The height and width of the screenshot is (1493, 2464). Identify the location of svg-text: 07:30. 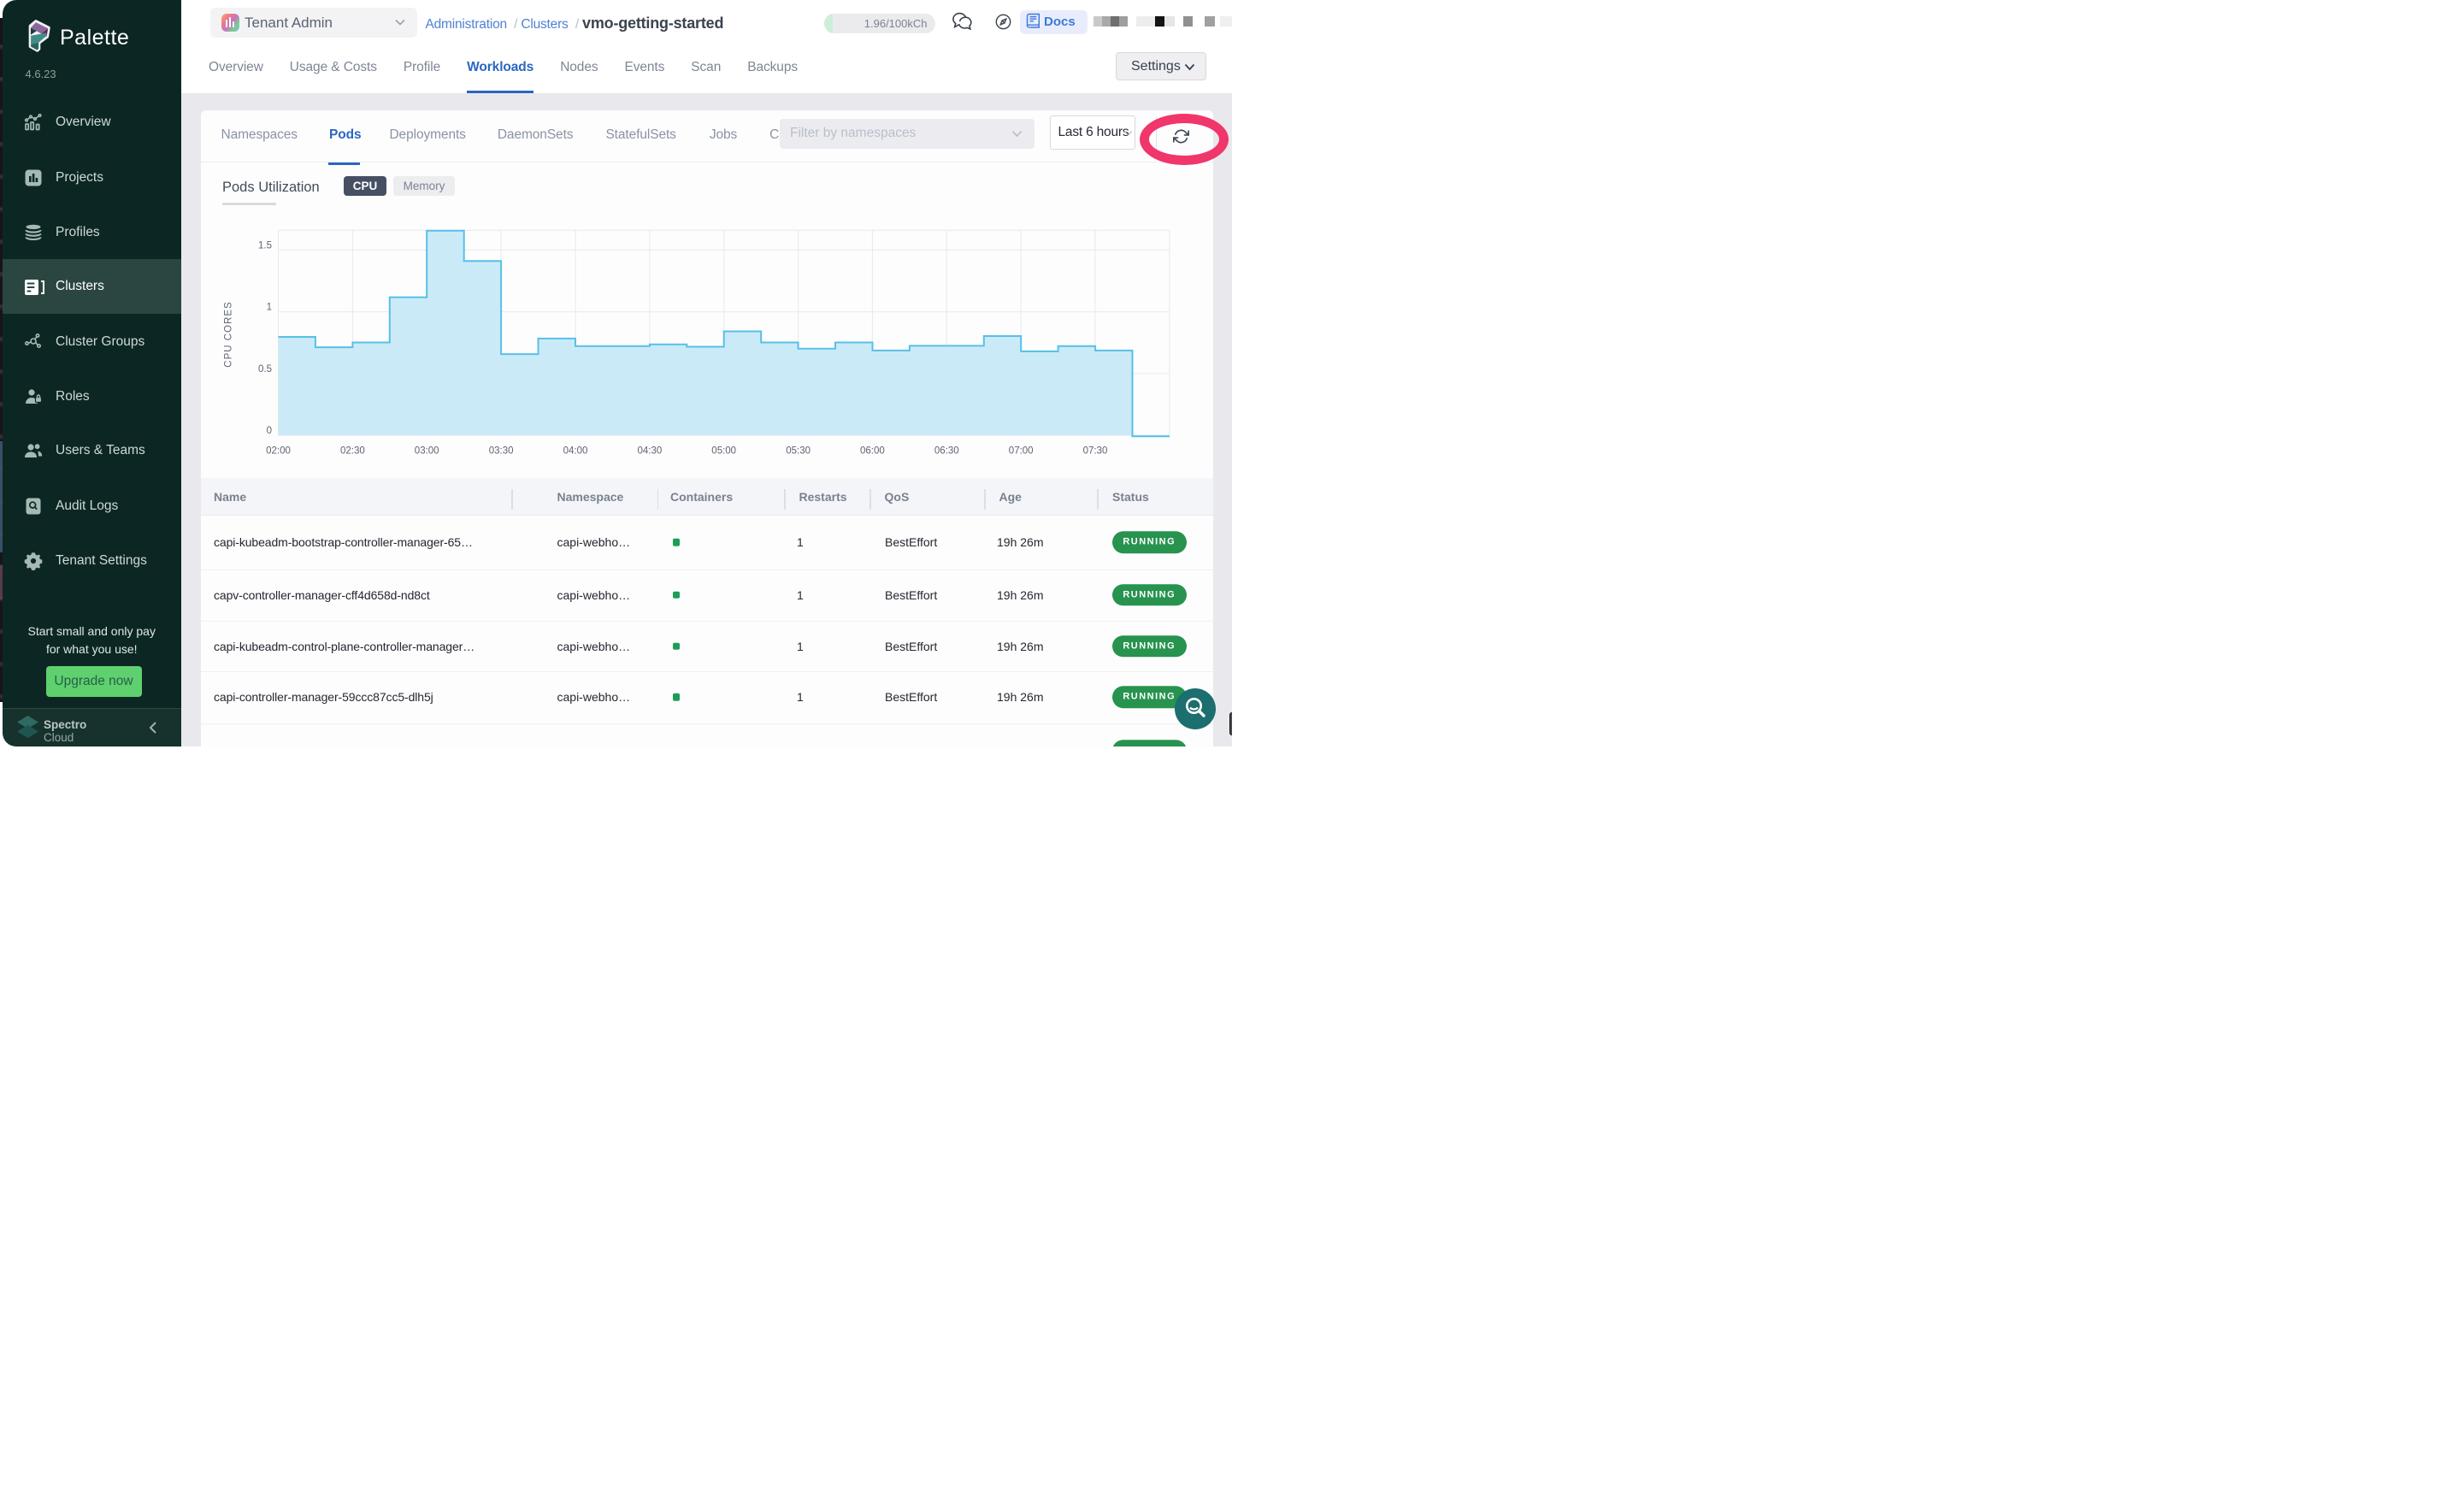
(1095, 451).